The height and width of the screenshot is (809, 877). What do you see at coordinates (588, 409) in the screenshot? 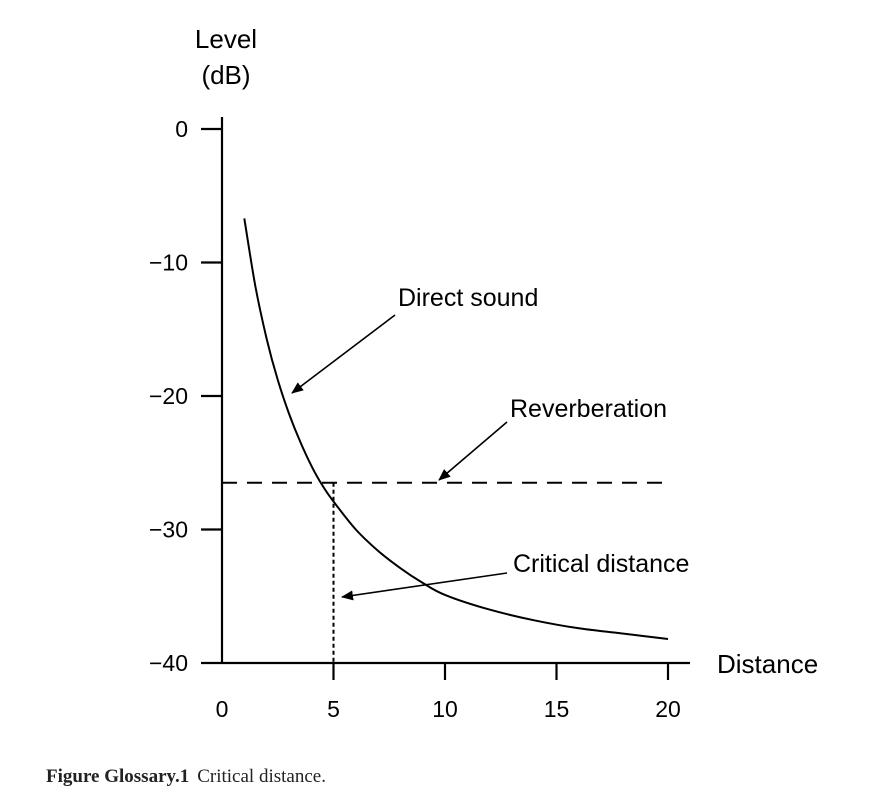
I see `annotation-reverberation: Reverberation` at bounding box center [588, 409].